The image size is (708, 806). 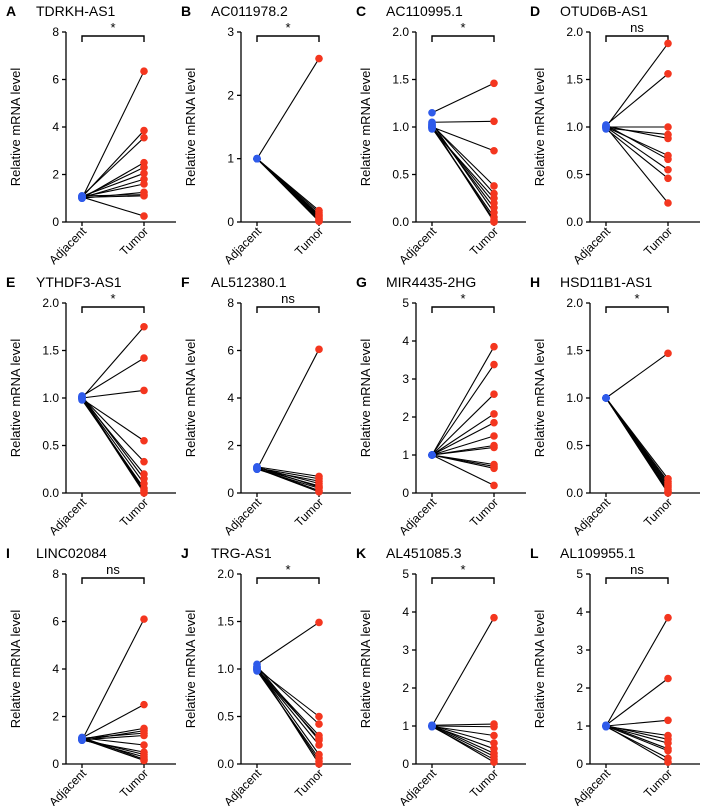 What do you see at coordinates (574, 493) in the screenshot?
I see `panel-h-ytick-label: 0.0` at bounding box center [574, 493].